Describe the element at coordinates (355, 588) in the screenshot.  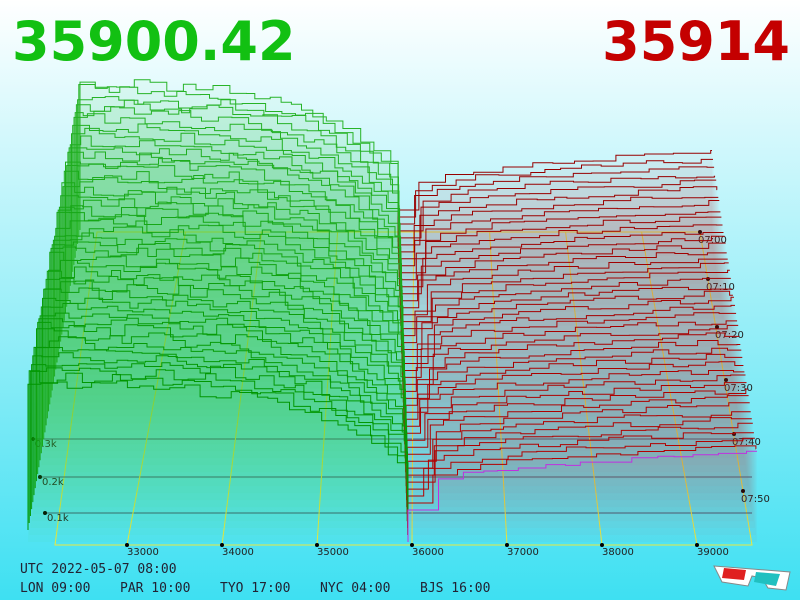
I see `timezone-label: NYC 04:00` at that location.